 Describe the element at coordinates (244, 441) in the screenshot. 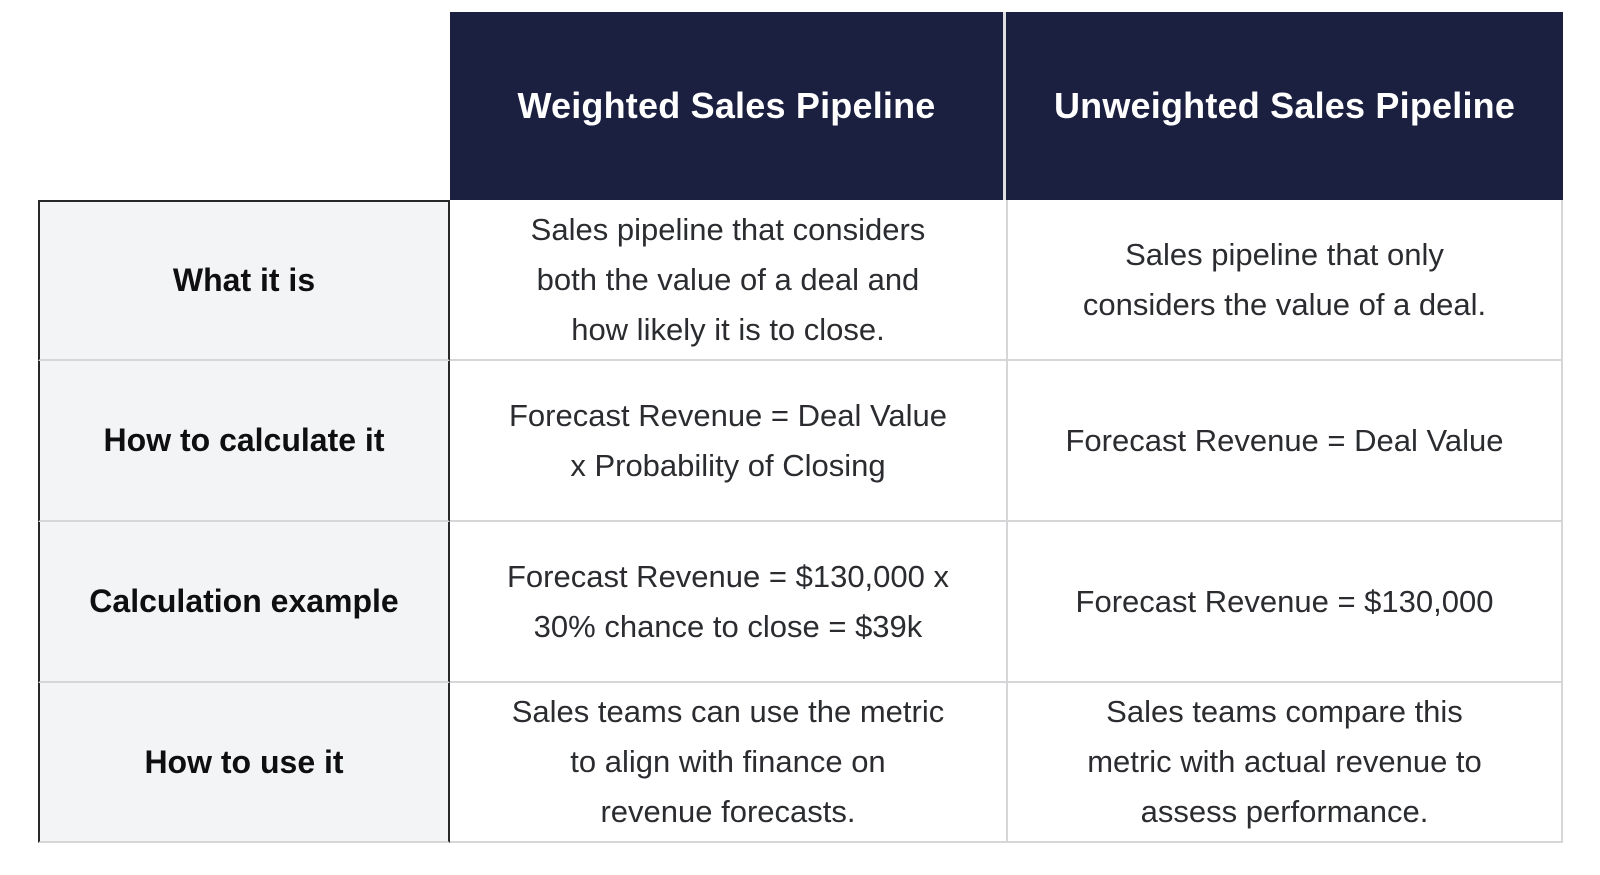

I see `row-label-how-to-calculate-it: How to calculate it` at that location.